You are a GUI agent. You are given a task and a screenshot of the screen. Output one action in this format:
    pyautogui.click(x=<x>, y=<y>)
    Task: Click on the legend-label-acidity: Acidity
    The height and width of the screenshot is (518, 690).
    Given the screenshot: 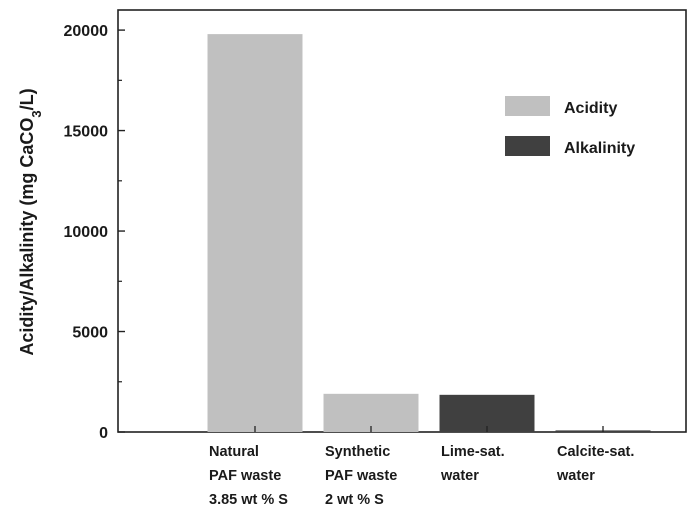 What is the action you would take?
    pyautogui.click(x=590, y=108)
    